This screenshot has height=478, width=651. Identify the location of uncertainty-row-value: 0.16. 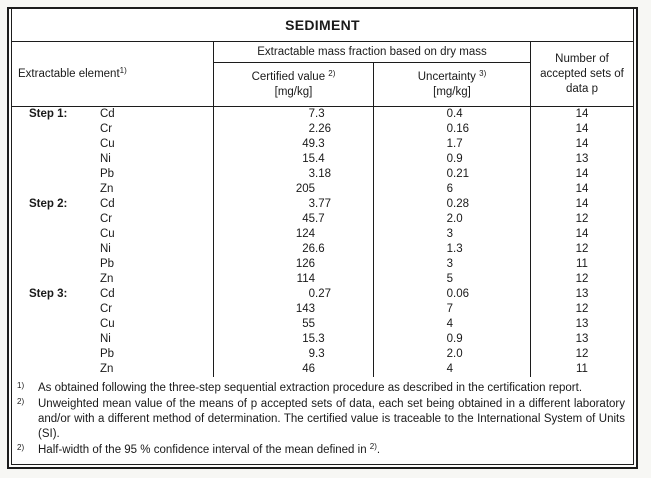
(452, 129).